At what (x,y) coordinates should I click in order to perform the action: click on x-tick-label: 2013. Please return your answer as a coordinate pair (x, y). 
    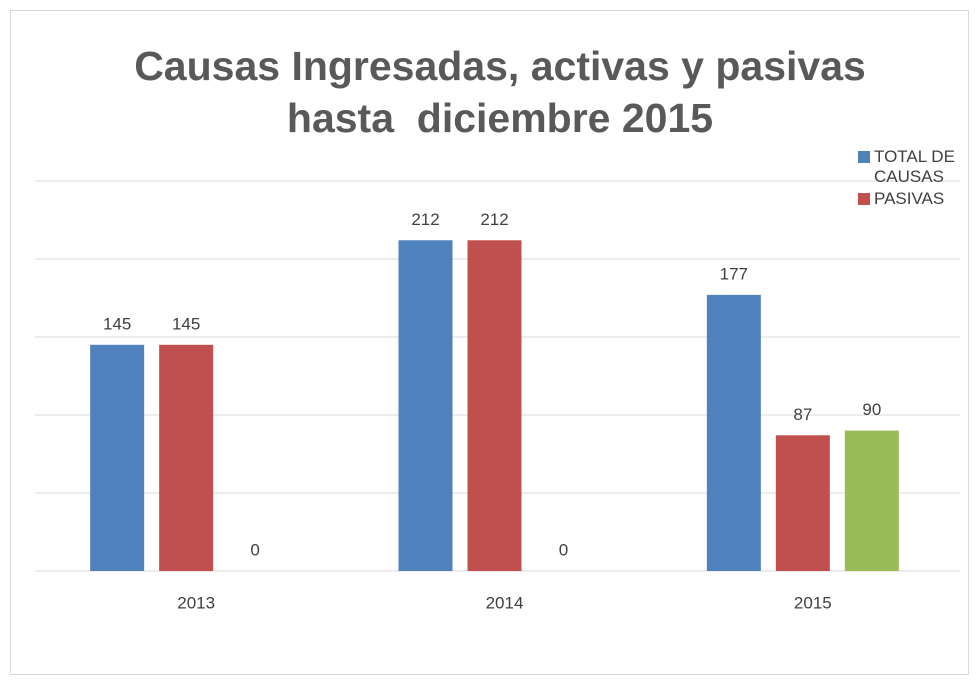
    Looking at the image, I should click on (196, 602).